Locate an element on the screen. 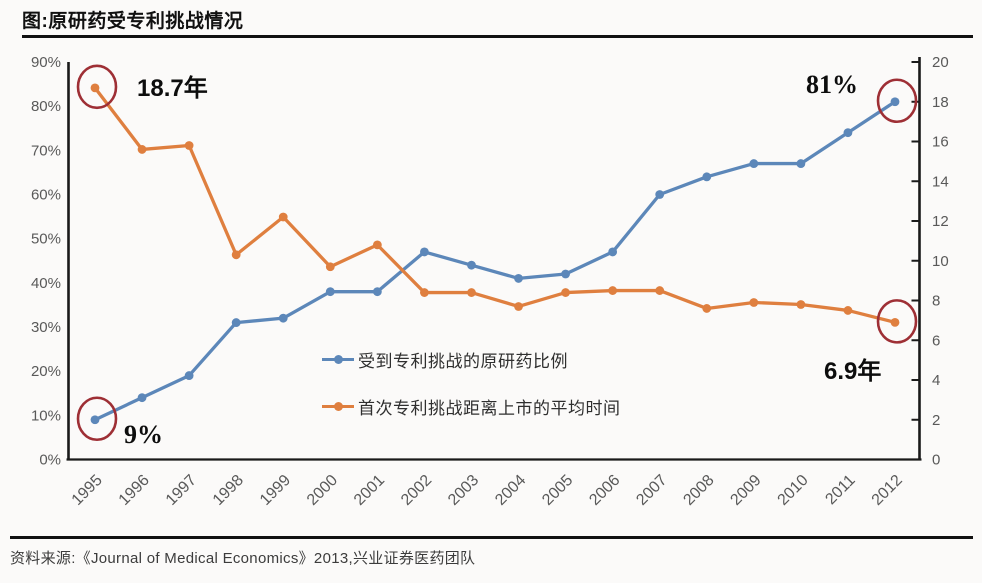  right-axis-tick-label: 18 is located at coordinates (940, 102).